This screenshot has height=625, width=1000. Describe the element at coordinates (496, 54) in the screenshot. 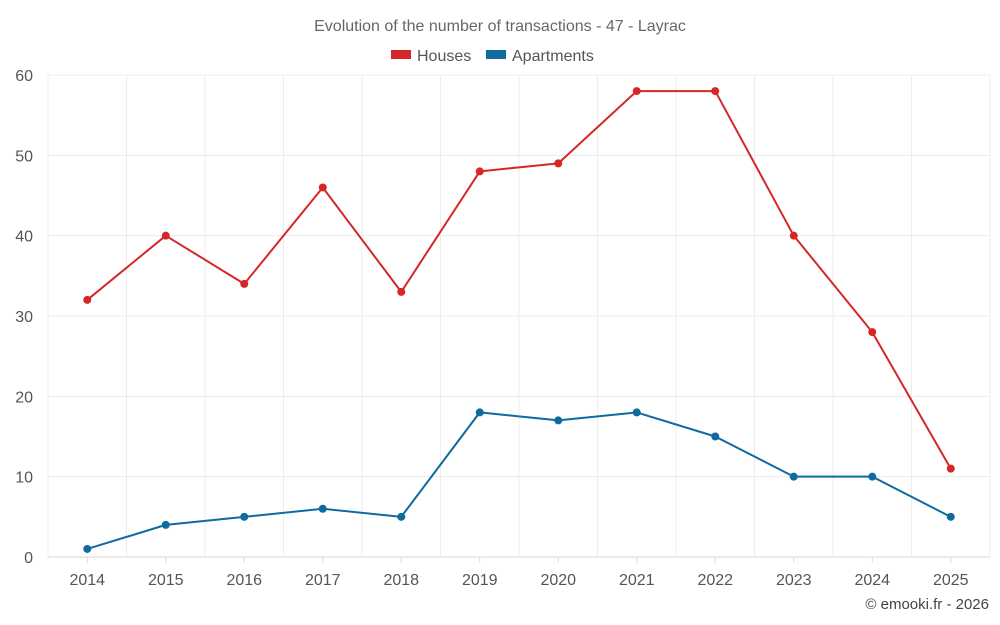

I see `legend-swatch-apartments` at that location.